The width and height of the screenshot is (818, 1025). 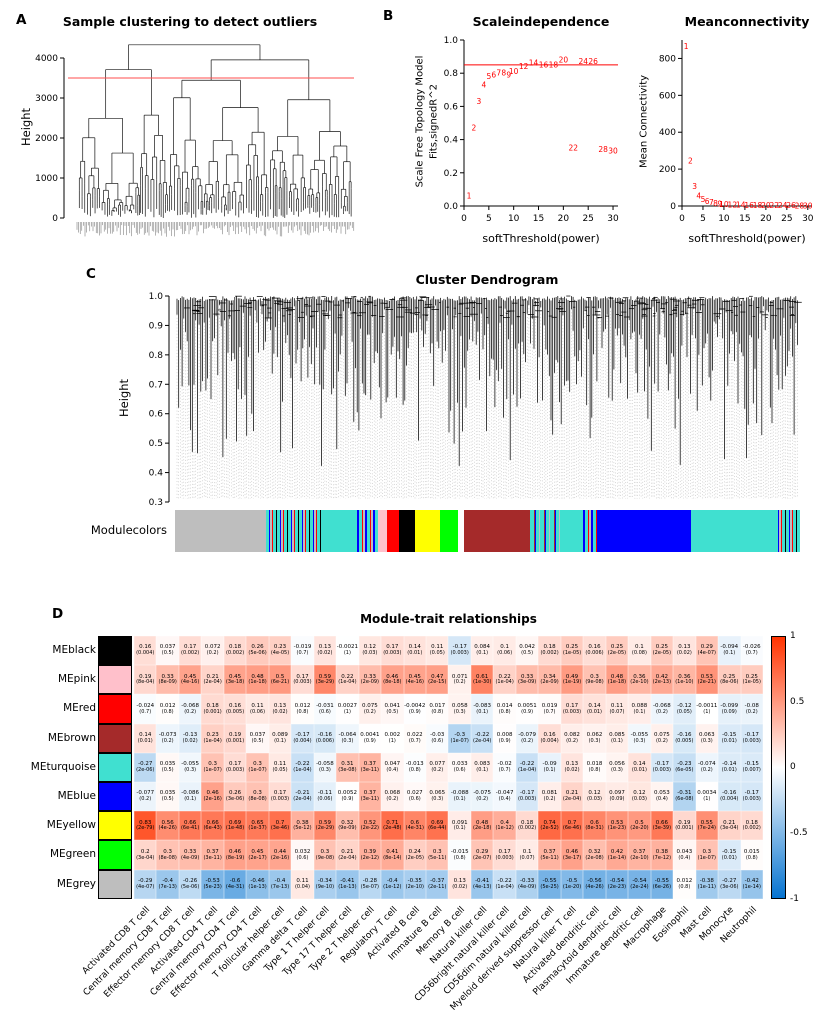 What do you see at coordinates (504, 828) in the screenshot?
I see `heatmap-cell-p: (1e-12)` at bounding box center [504, 828].